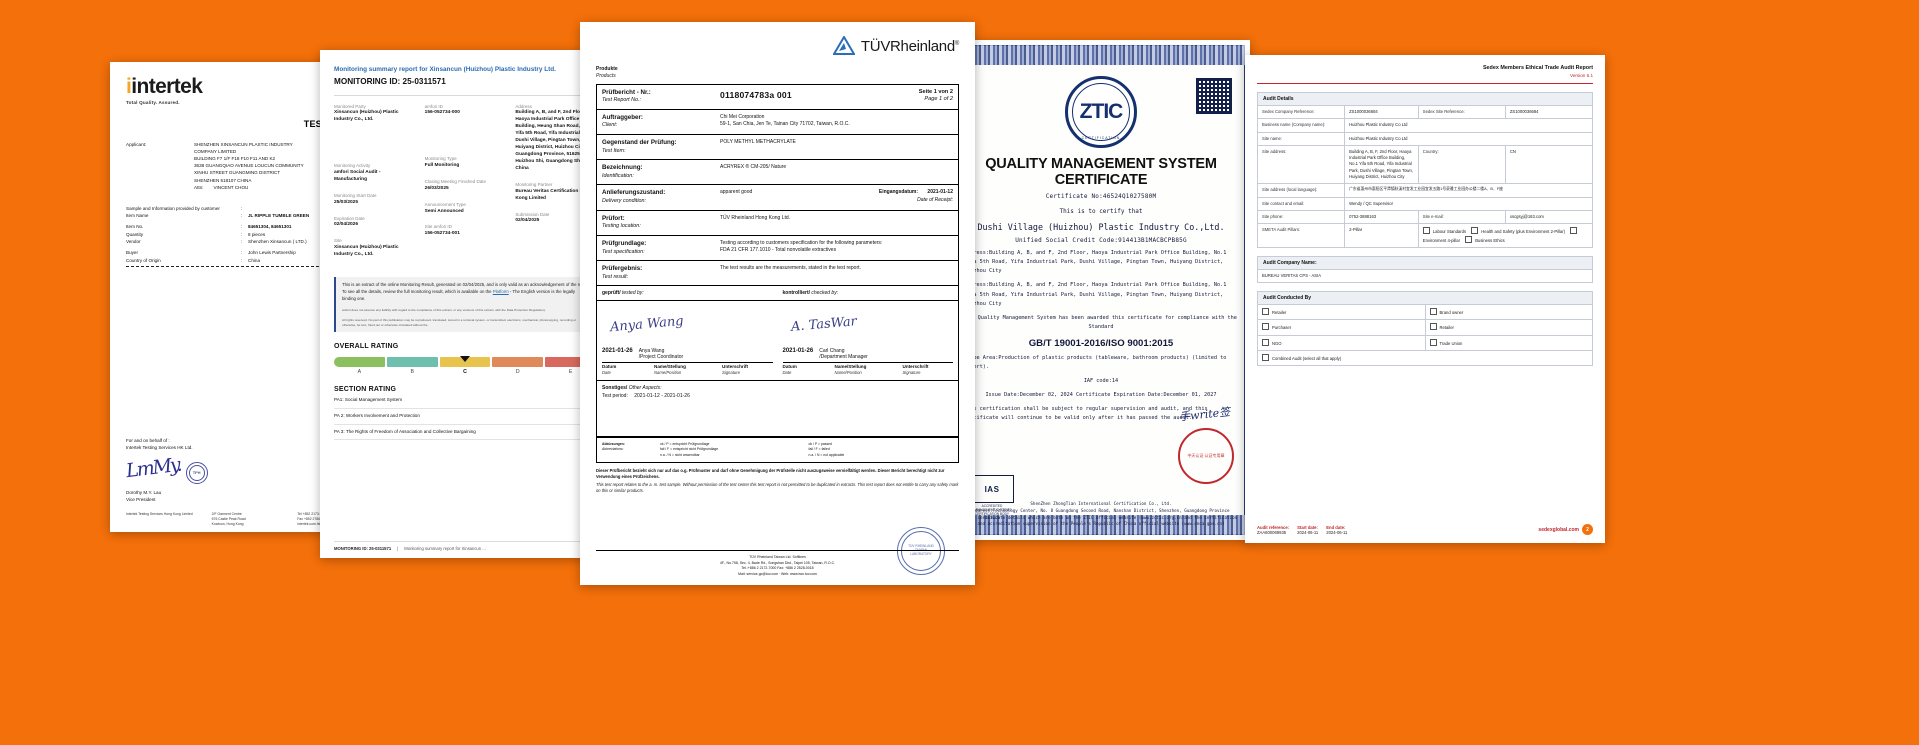 This screenshot has width=1919, height=745. What do you see at coordinates (254, 260) in the screenshot?
I see `field-value: China` at bounding box center [254, 260].